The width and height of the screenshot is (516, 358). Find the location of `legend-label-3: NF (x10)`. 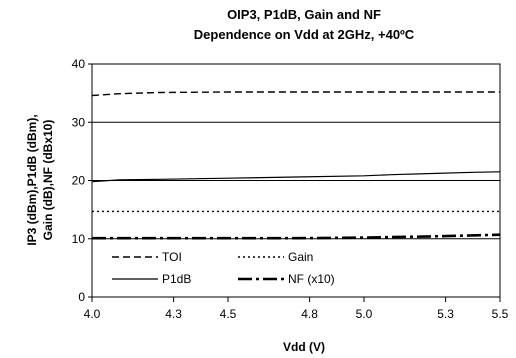

legend-label-3: NF (x10) is located at coordinates (311, 279).